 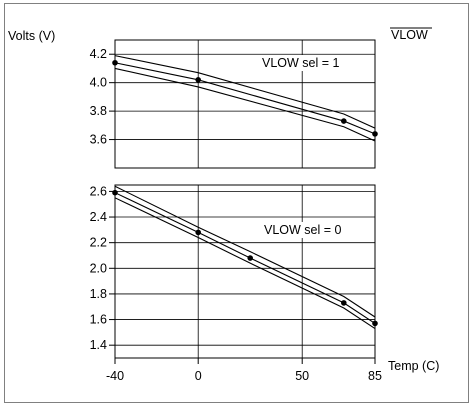 What do you see at coordinates (98, 268) in the screenshot?
I see `y-tick-label: 2.0` at bounding box center [98, 268].